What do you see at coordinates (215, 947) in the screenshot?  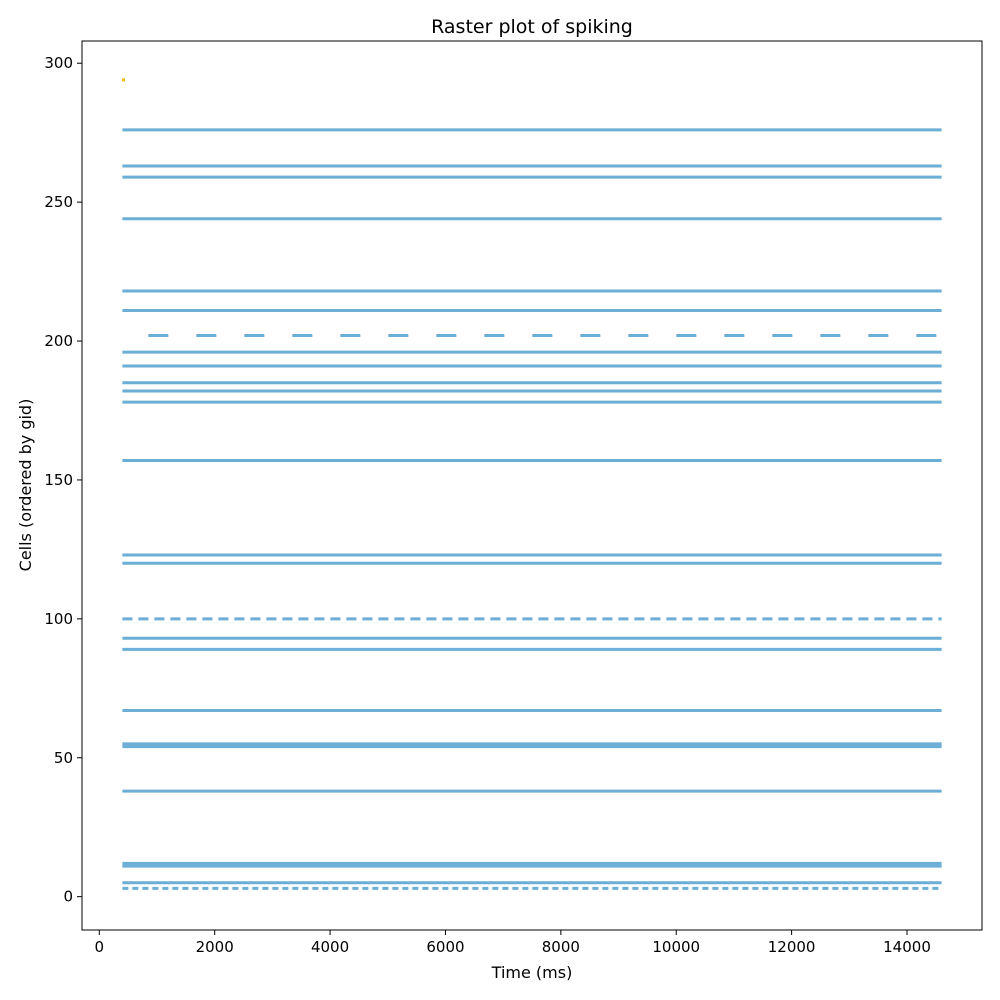 I see `x-tick-label: 2000` at bounding box center [215, 947].